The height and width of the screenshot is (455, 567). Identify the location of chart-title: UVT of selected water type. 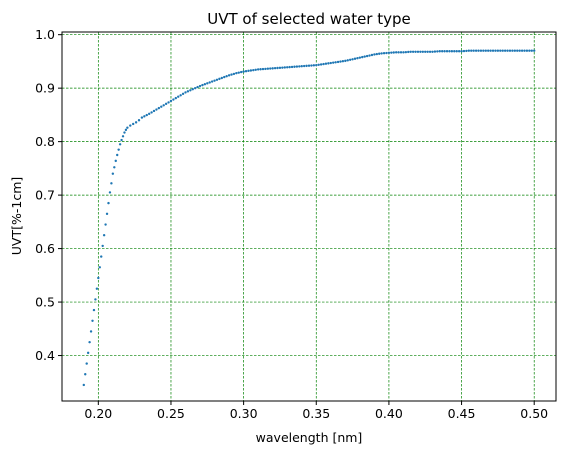
(309, 19).